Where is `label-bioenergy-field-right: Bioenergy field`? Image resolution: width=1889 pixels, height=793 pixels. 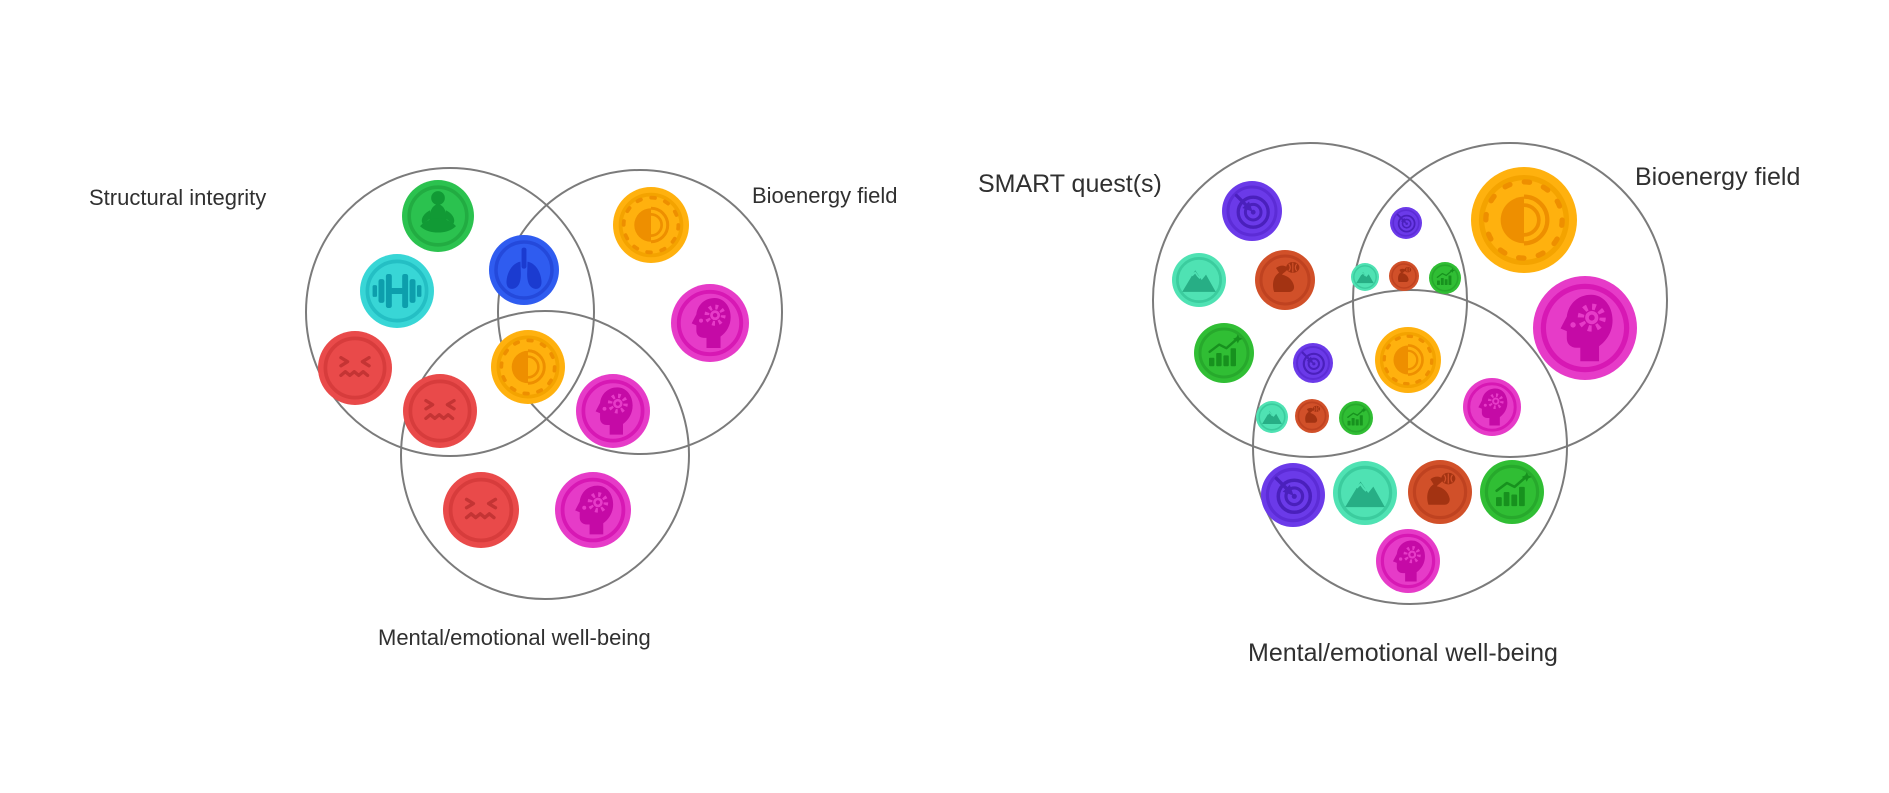
label-bioenergy-field-right: Bioenergy field is located at coordinates (1718, 177).